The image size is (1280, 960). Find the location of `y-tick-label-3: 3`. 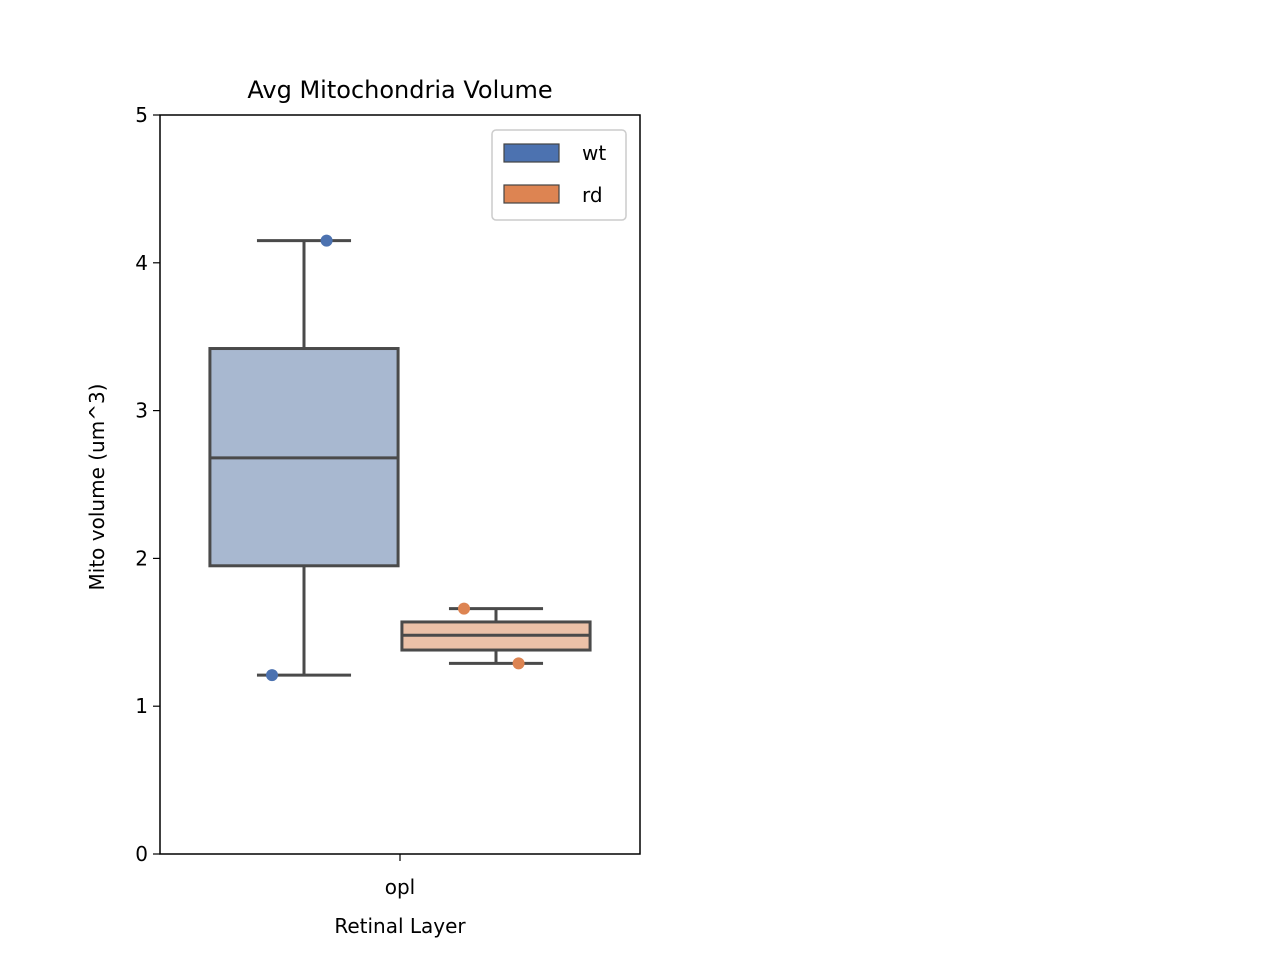

y-tick-label-3: 3 is located at coordinates (141, 411).